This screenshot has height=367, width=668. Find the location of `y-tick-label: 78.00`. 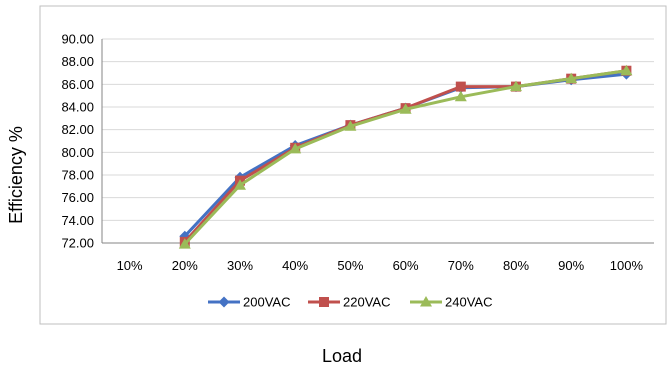

y-tick-label: 78.00 is located at coordinates (77, 175).